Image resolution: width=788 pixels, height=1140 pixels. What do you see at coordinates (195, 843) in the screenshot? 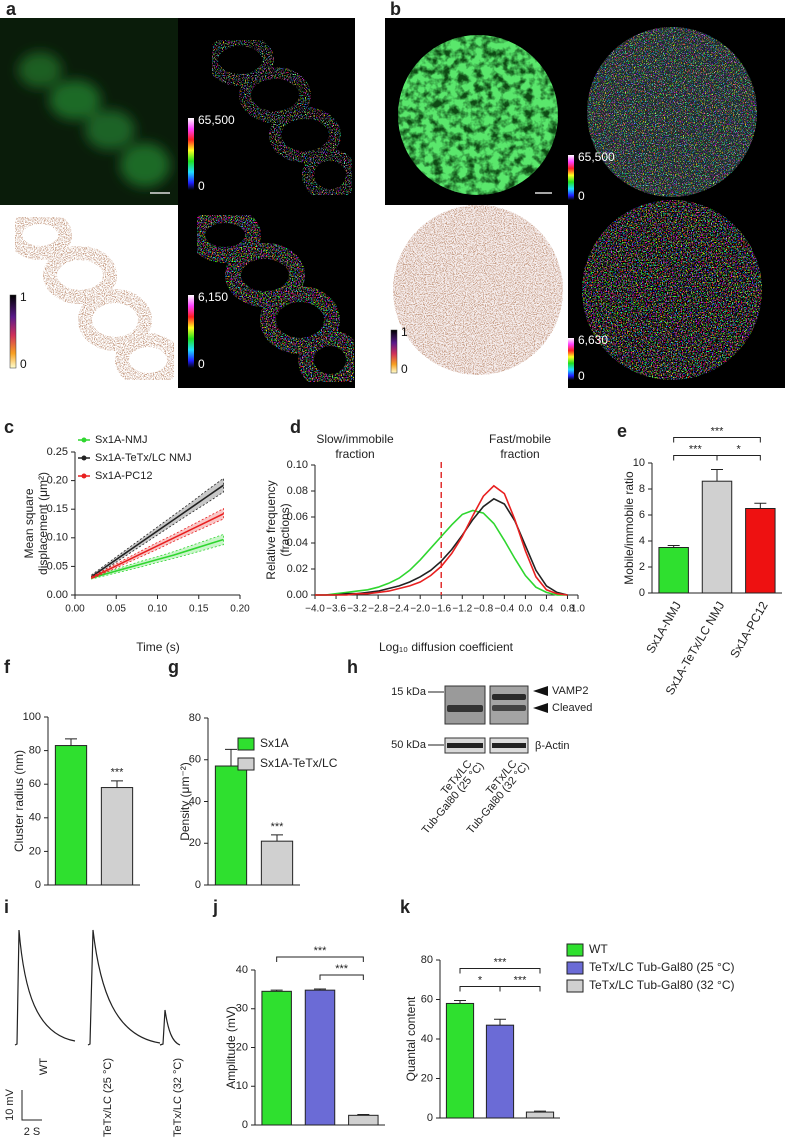
I see `y-tick-label: 20` at bounding box center [195, 843].